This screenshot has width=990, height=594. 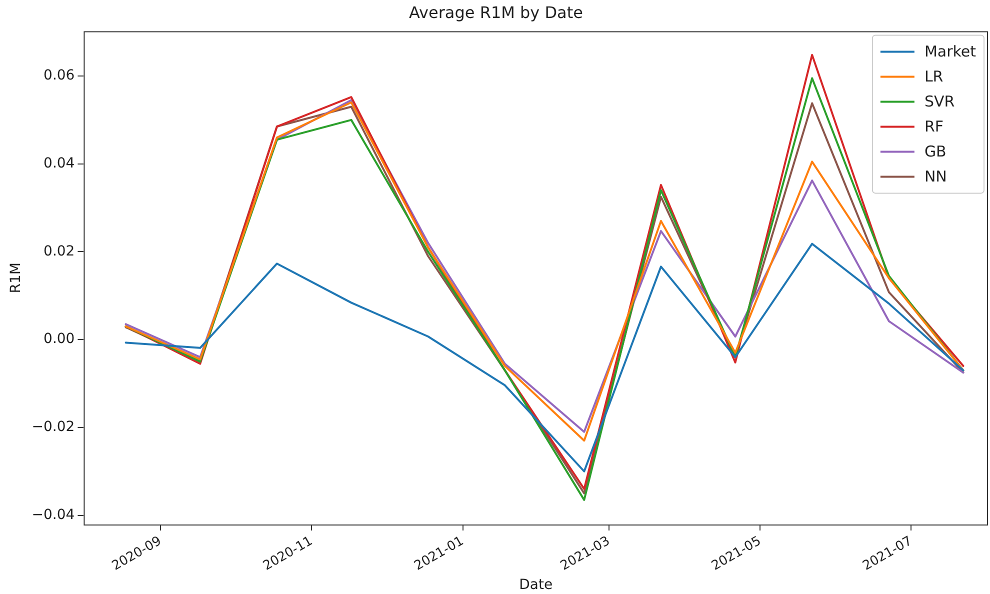 What do you see at coordinates (59, 339) in the screenshot?
I see `y-tick-label: 0.00` at bounding box center [59, 339].